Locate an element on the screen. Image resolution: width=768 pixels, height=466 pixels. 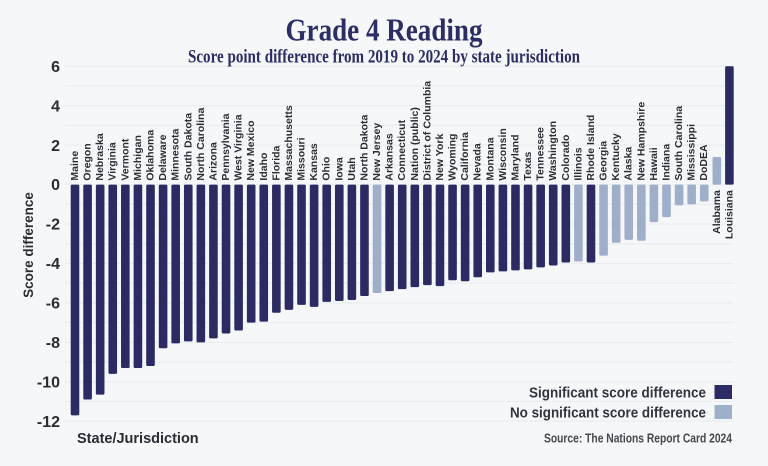
svg-text: North Carolina is located at coordinates (201, 144).